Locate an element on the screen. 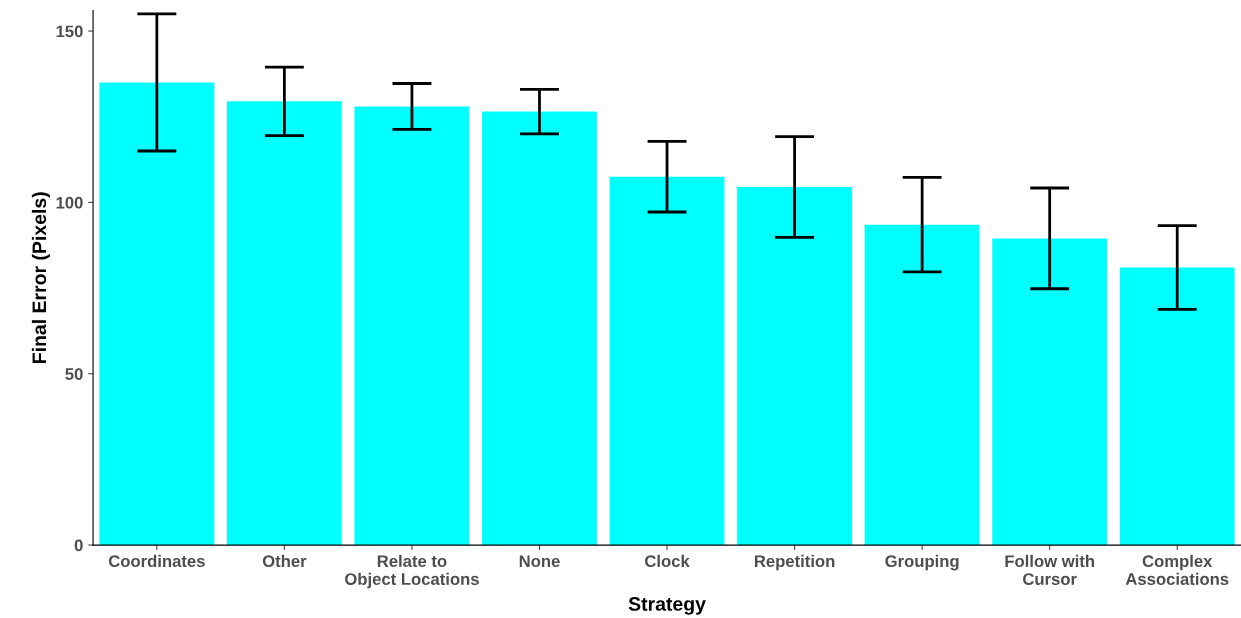  x-tick-label: Coordinates is located at coordinates (156, 561).